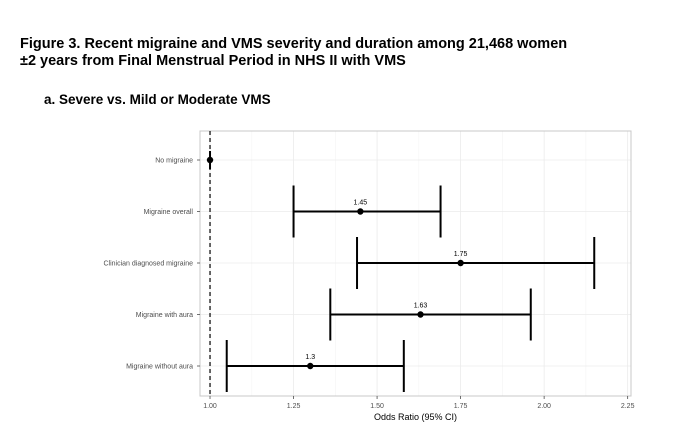  What do you see at coordinates (149, 264) in the screenshot?
I see `y-tick-label-2: Clinician diagnosed migraine` at bounding box center [149, 264].